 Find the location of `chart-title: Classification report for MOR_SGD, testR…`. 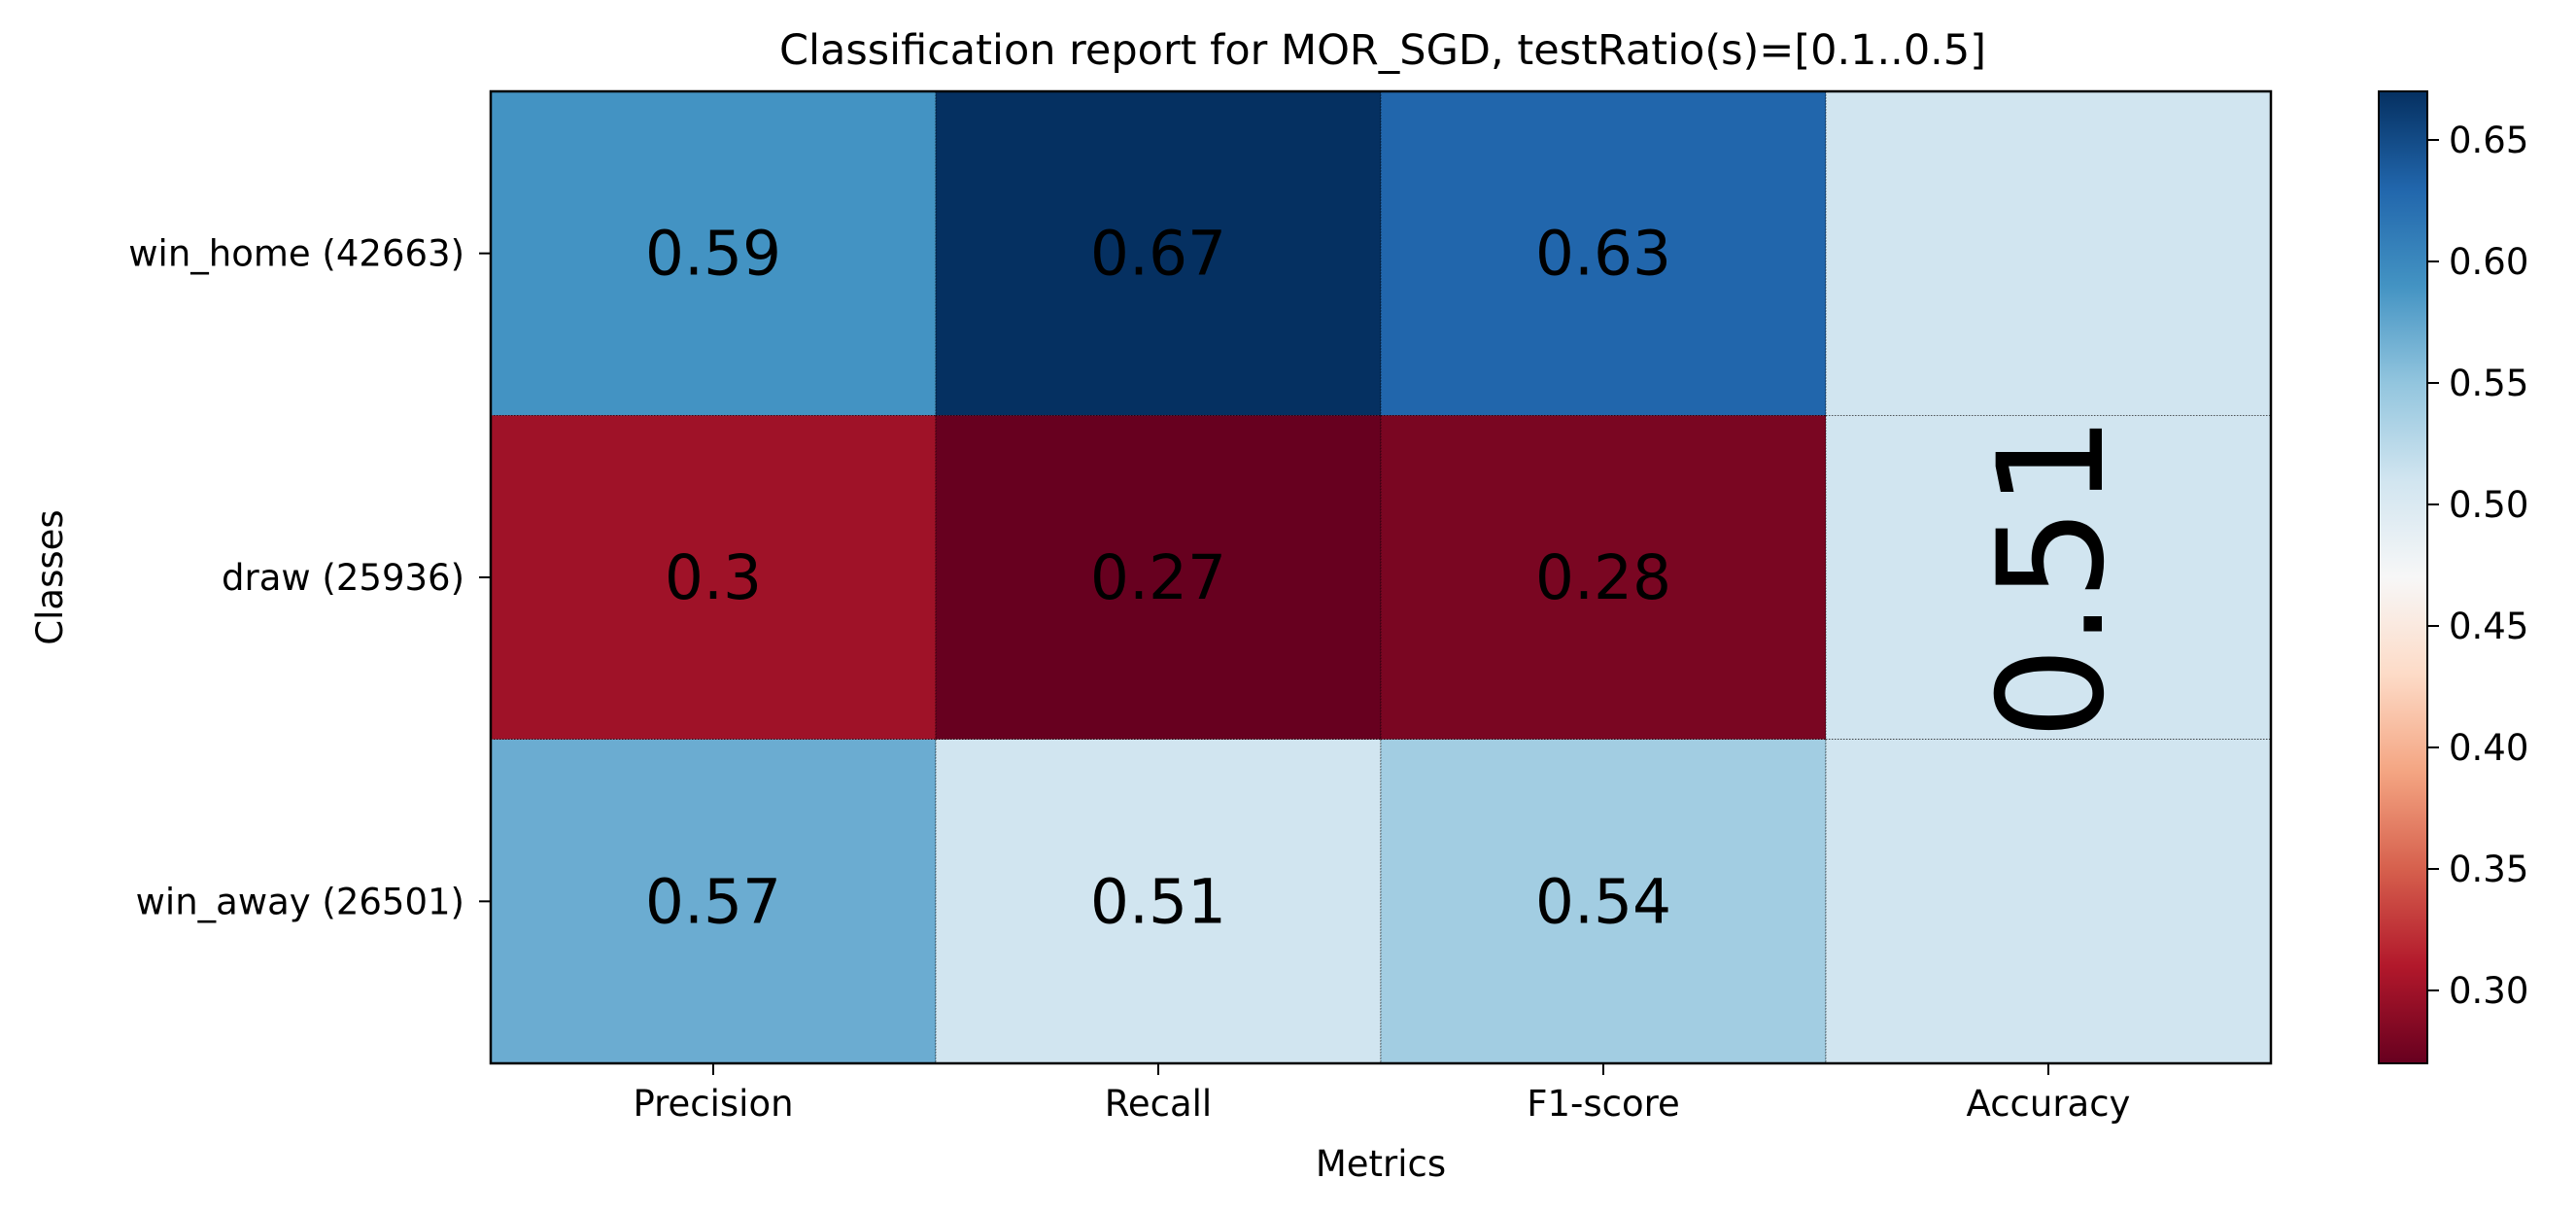

chart-title: Classification report for MOR_SGD, testR… is located at coordinates (1382, 51).